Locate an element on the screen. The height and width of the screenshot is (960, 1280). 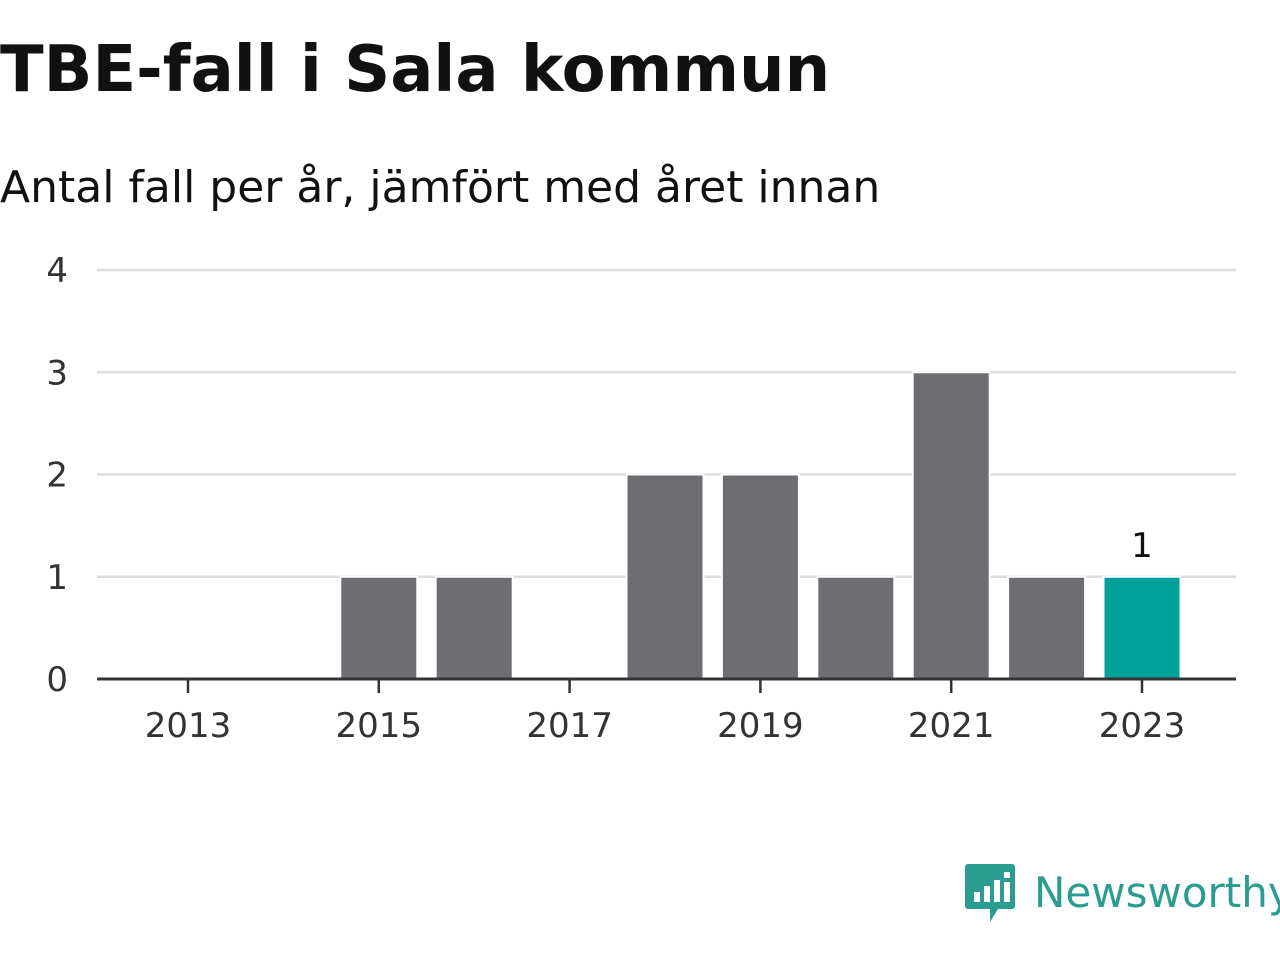
bar-2020 is located at coordinates (856, 627).